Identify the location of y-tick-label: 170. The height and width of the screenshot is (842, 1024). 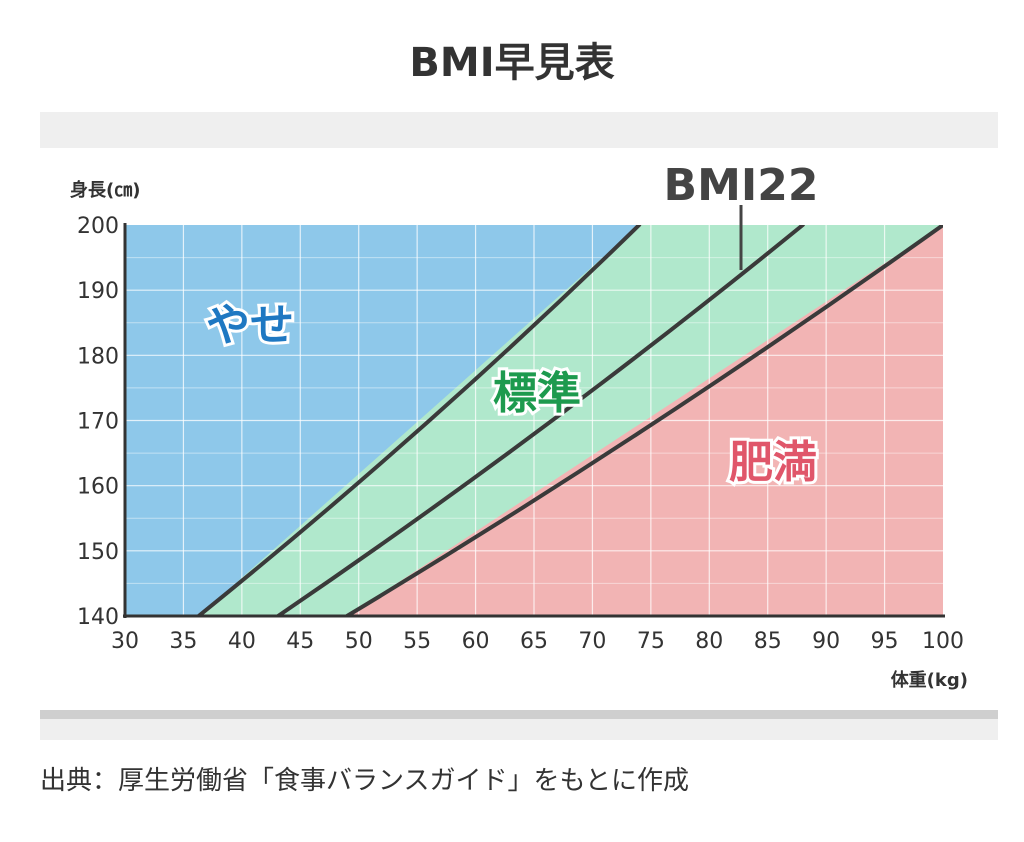
(98, 422).